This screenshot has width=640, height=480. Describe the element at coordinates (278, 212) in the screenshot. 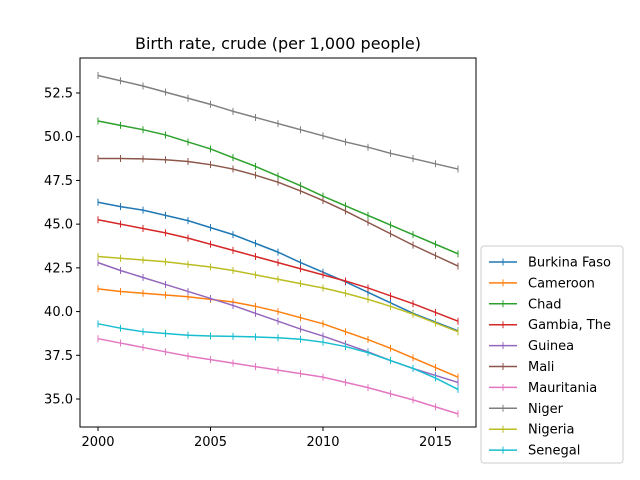

I see `series-mali` at that location.